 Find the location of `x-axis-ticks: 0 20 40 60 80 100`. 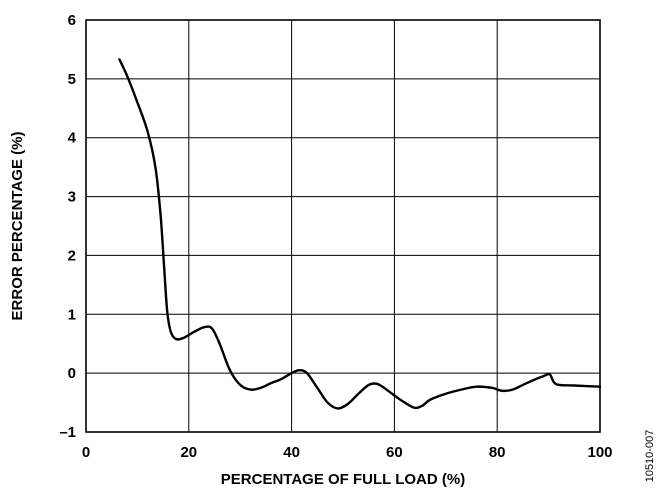

x-axis-ticks: 0 20 40 60 80 100 is located at coordinates (347, 452).